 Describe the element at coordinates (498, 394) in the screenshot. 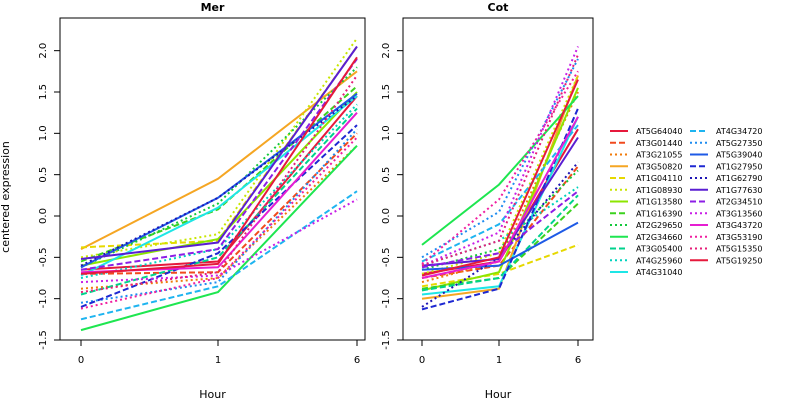

I see `x-axis-label-cot: Hour` at that location.